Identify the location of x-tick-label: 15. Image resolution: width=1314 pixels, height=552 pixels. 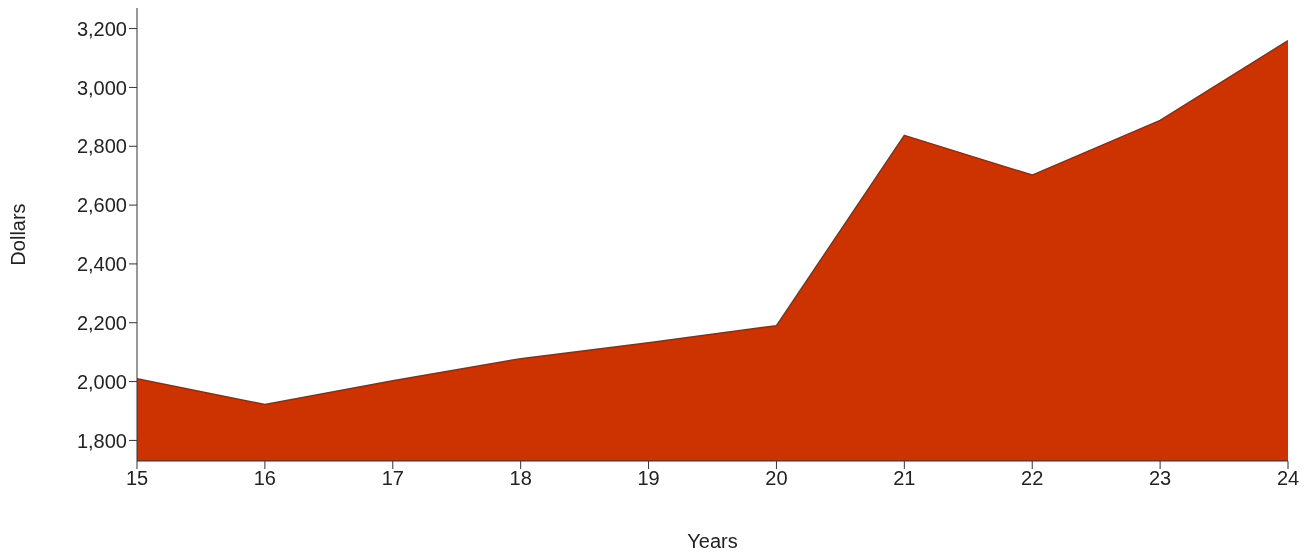
(137, 478).